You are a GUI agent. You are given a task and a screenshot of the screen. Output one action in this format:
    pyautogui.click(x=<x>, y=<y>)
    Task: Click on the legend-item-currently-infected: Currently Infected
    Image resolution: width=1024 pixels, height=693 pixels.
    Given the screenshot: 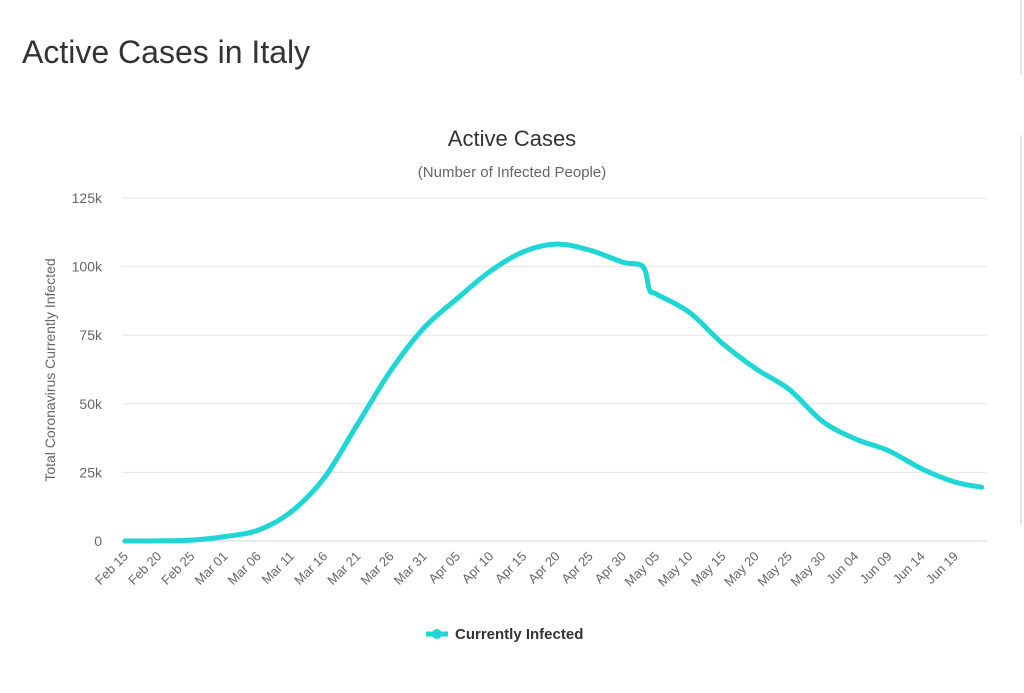 What is the action you would take?
    pyautogui.click(x=504, y=634)
    